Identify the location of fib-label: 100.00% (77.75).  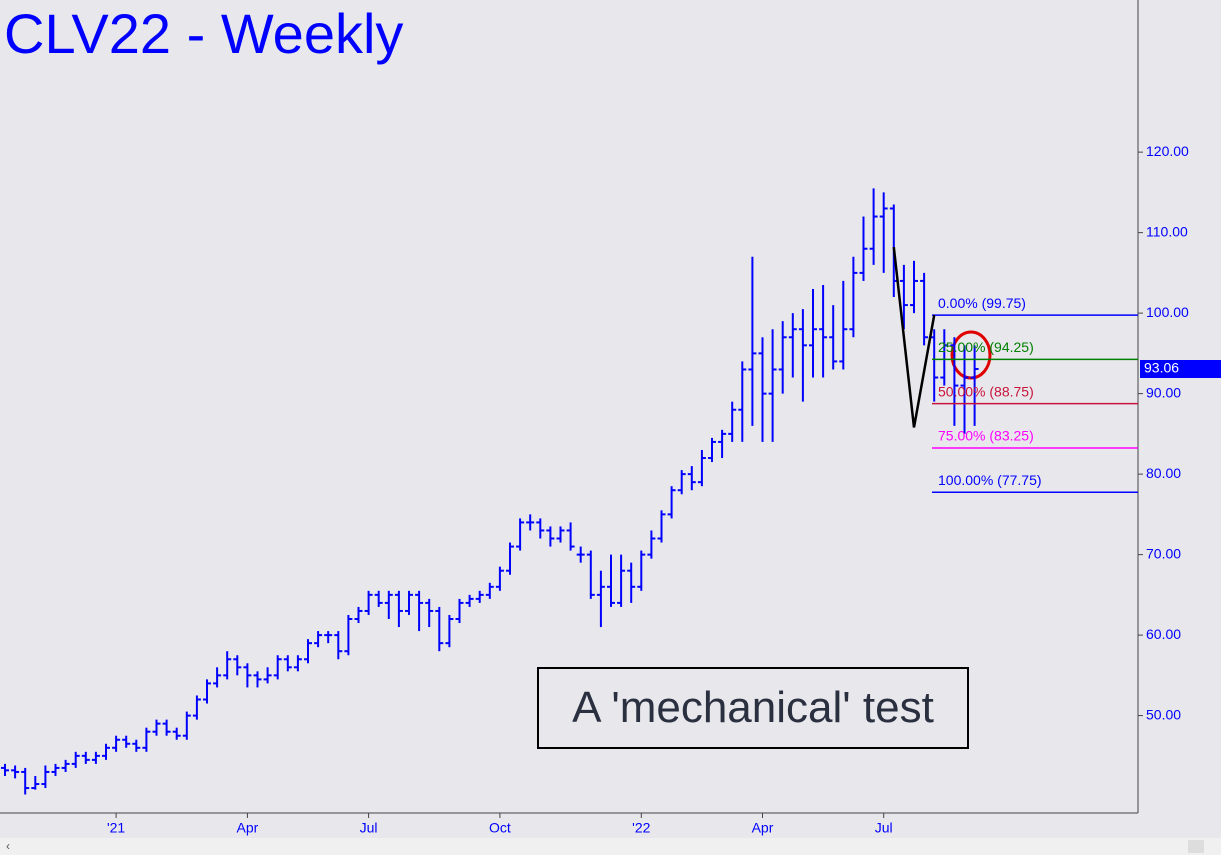
(990, 480).